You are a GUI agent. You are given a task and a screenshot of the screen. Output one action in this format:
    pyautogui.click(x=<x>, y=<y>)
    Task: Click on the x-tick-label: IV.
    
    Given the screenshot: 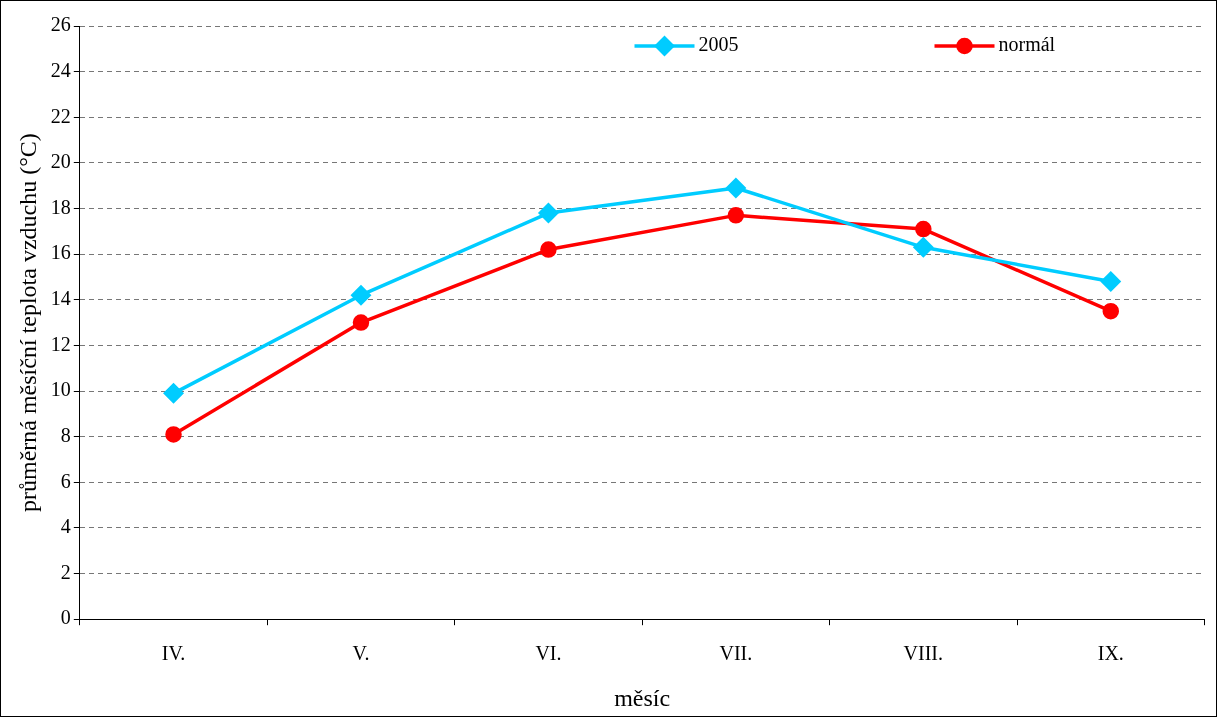 What is the action you would take?
    pyautogui.click(x=173, y=653)
    